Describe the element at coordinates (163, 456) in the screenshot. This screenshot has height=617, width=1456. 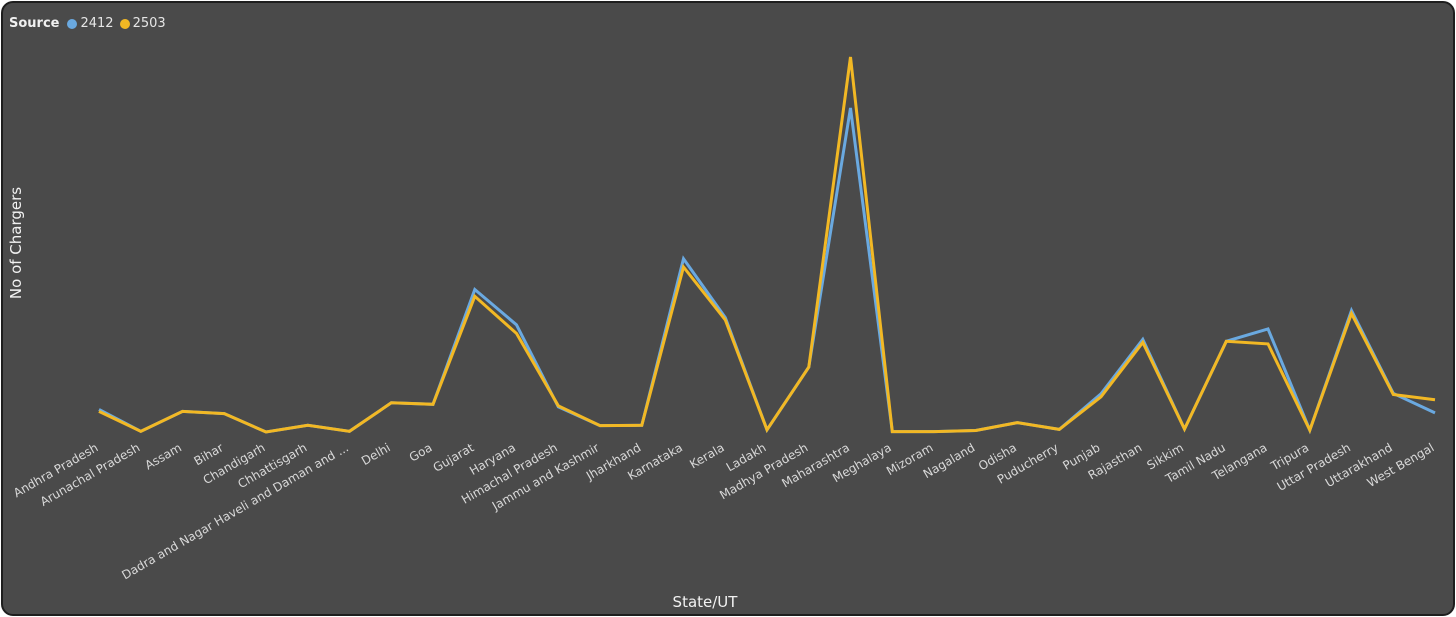
I see `x-tick-label: Assam` at that location.